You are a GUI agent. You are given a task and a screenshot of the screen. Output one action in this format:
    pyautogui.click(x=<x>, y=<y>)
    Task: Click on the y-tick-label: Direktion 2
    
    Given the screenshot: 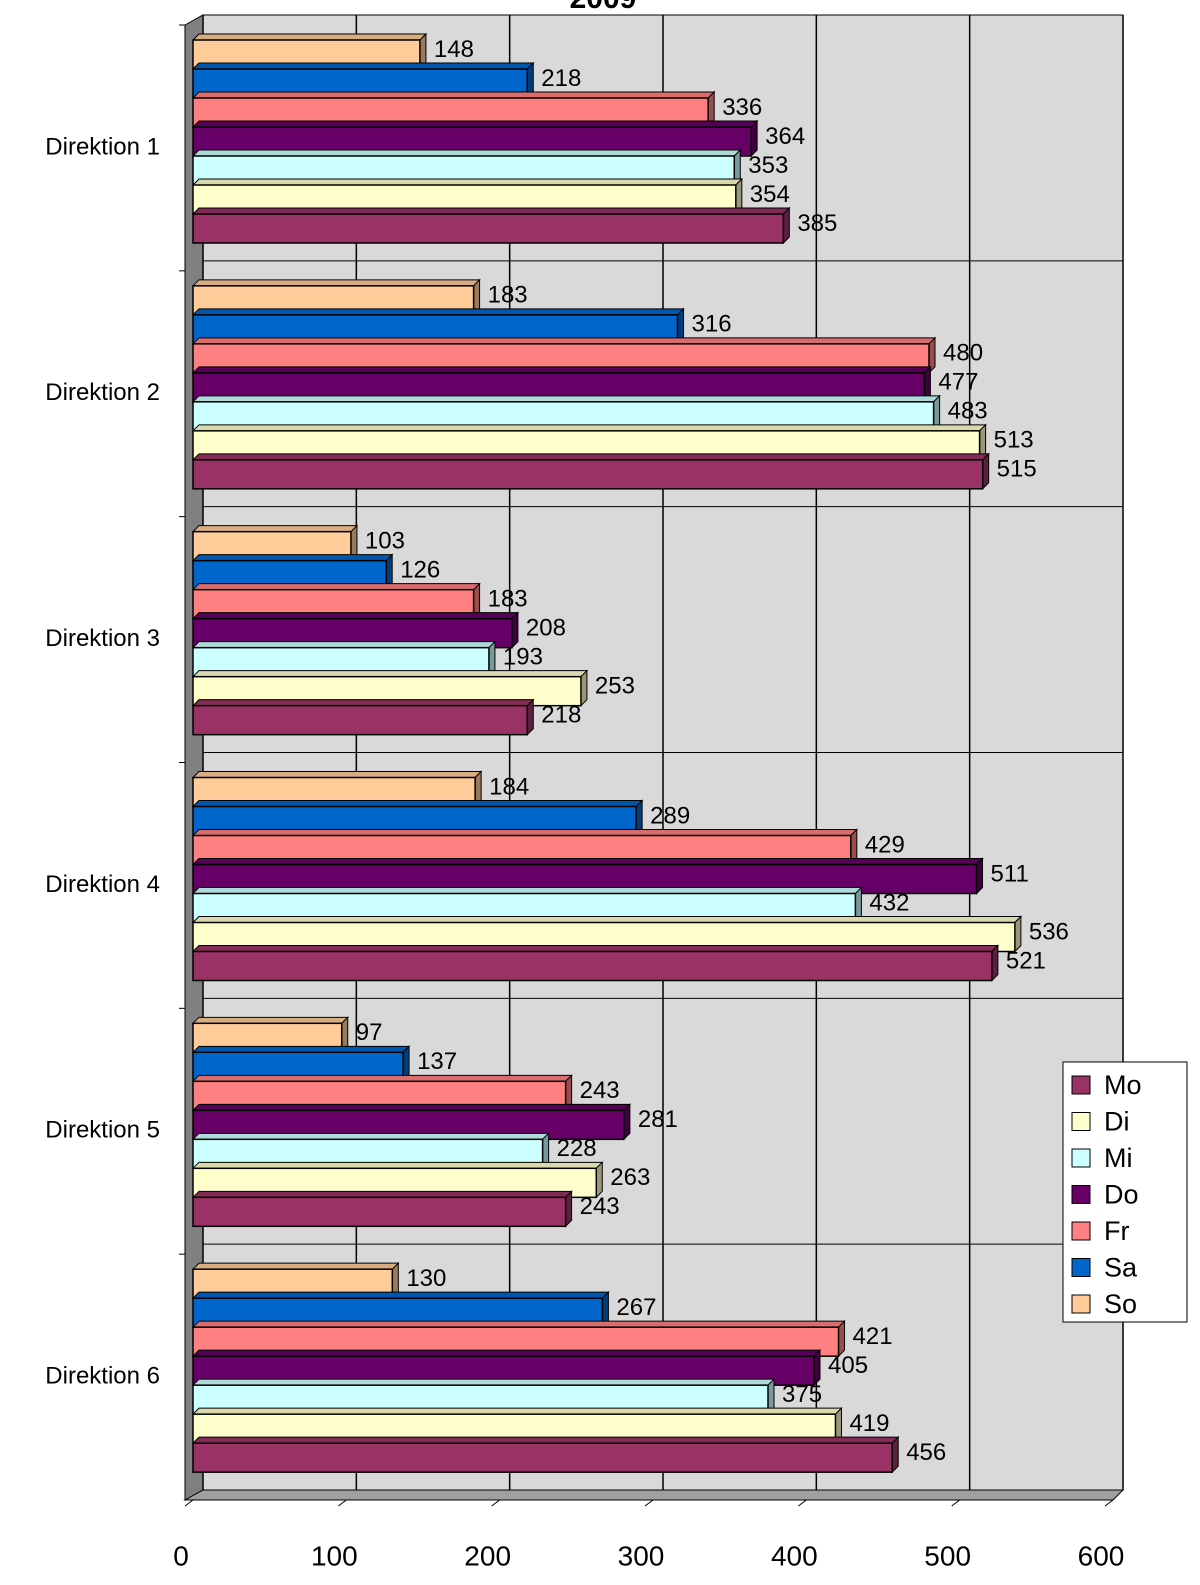 What is the action you would take?
    pyautogui.click(x=102, y=392)
    